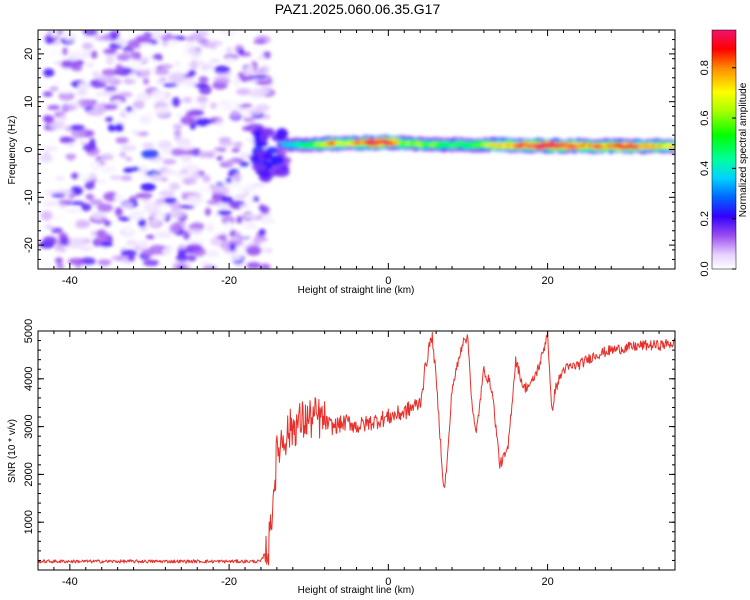 The height and width of the screenshot is (600, 750). What do you see at coordinates (29, 379) in the screenshot?
I see `snr-y-tick-label: 4000` at bounding box center [29, 379].